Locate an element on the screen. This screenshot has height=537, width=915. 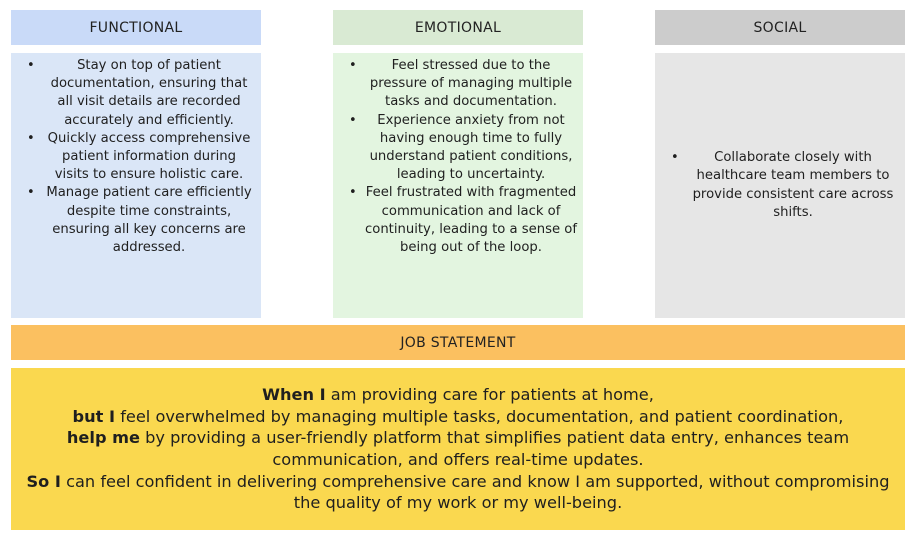
functional-header: FUNCTIONAL is located at coordinates (136, 27).